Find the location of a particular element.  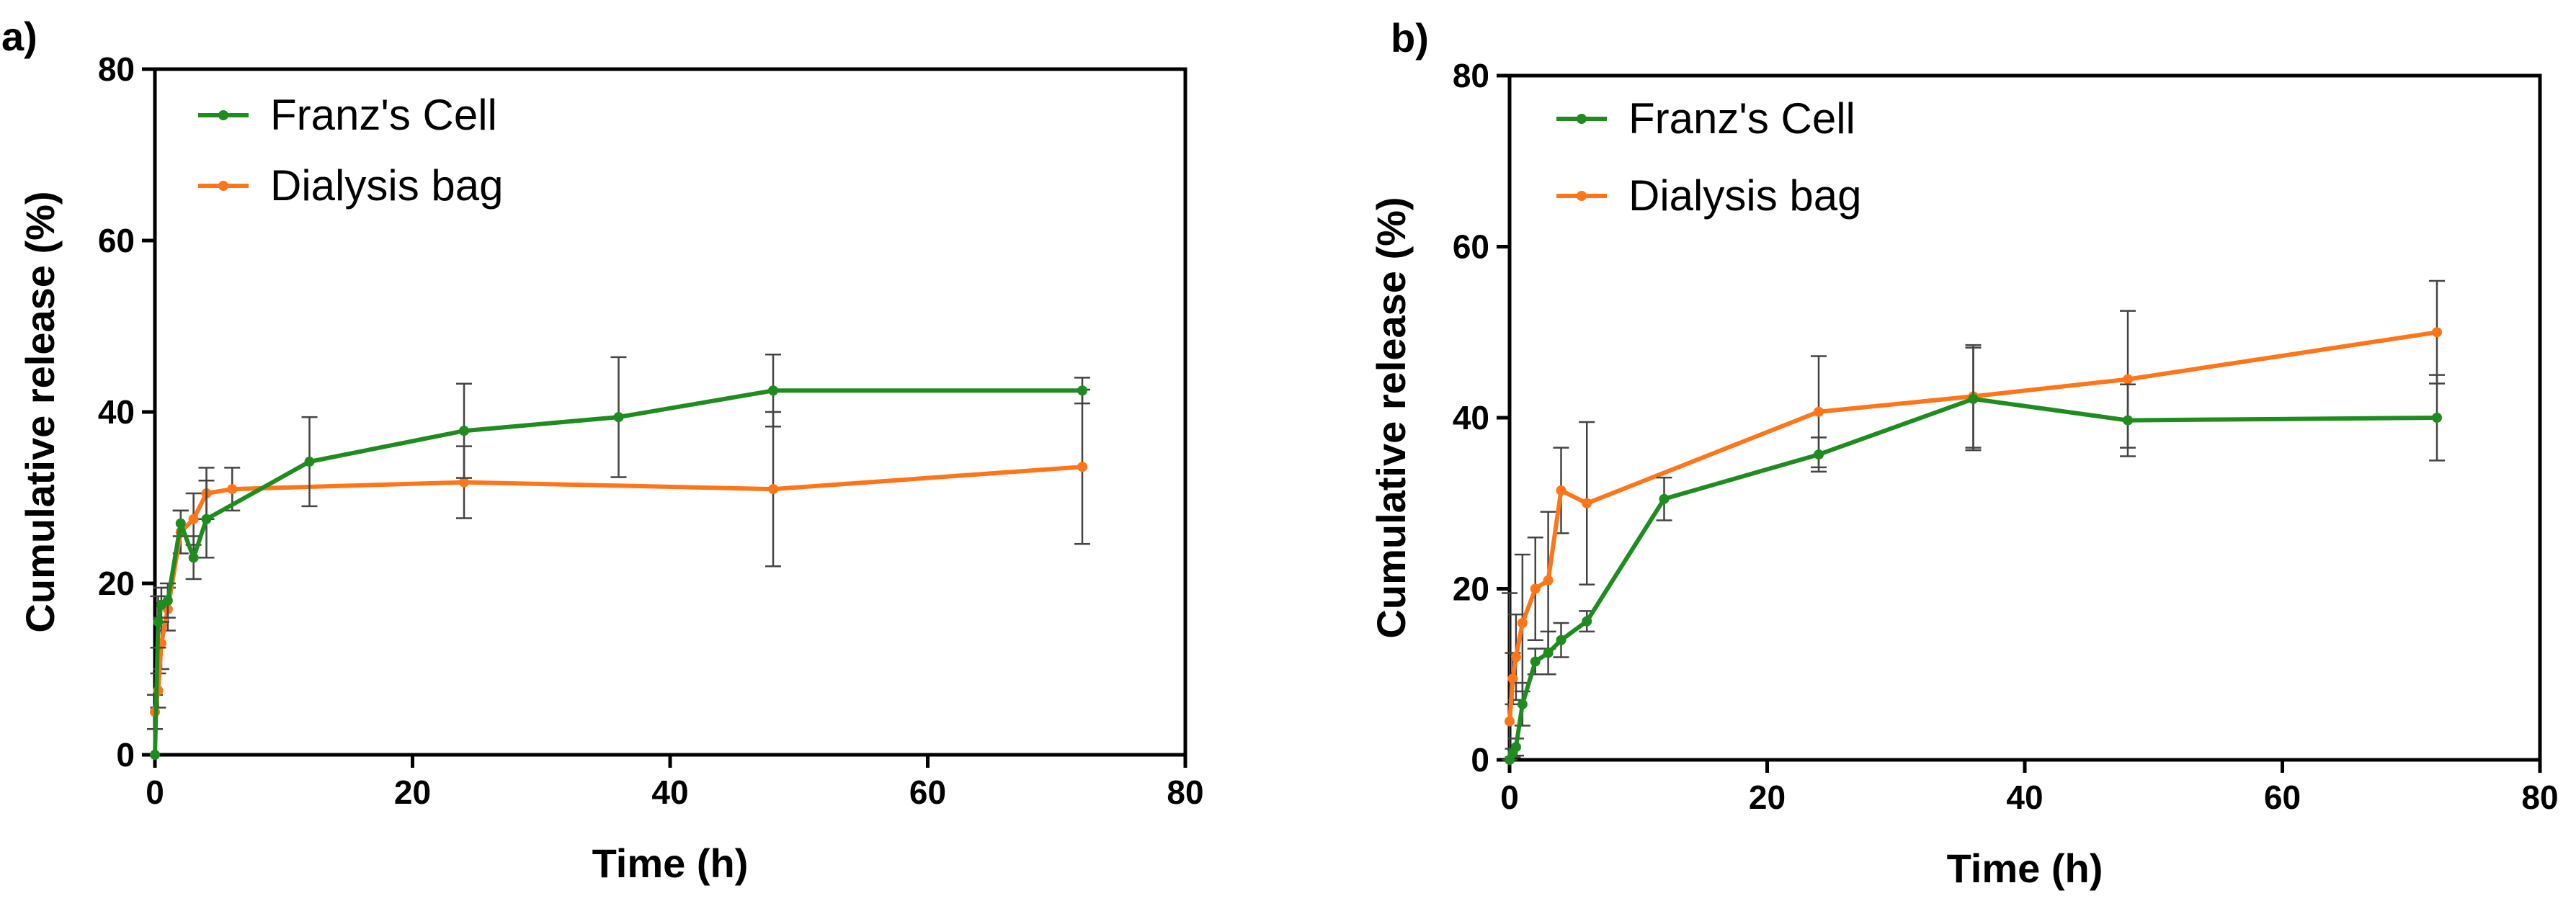

series-dialysis-bag is located at coordinates (618, 559).